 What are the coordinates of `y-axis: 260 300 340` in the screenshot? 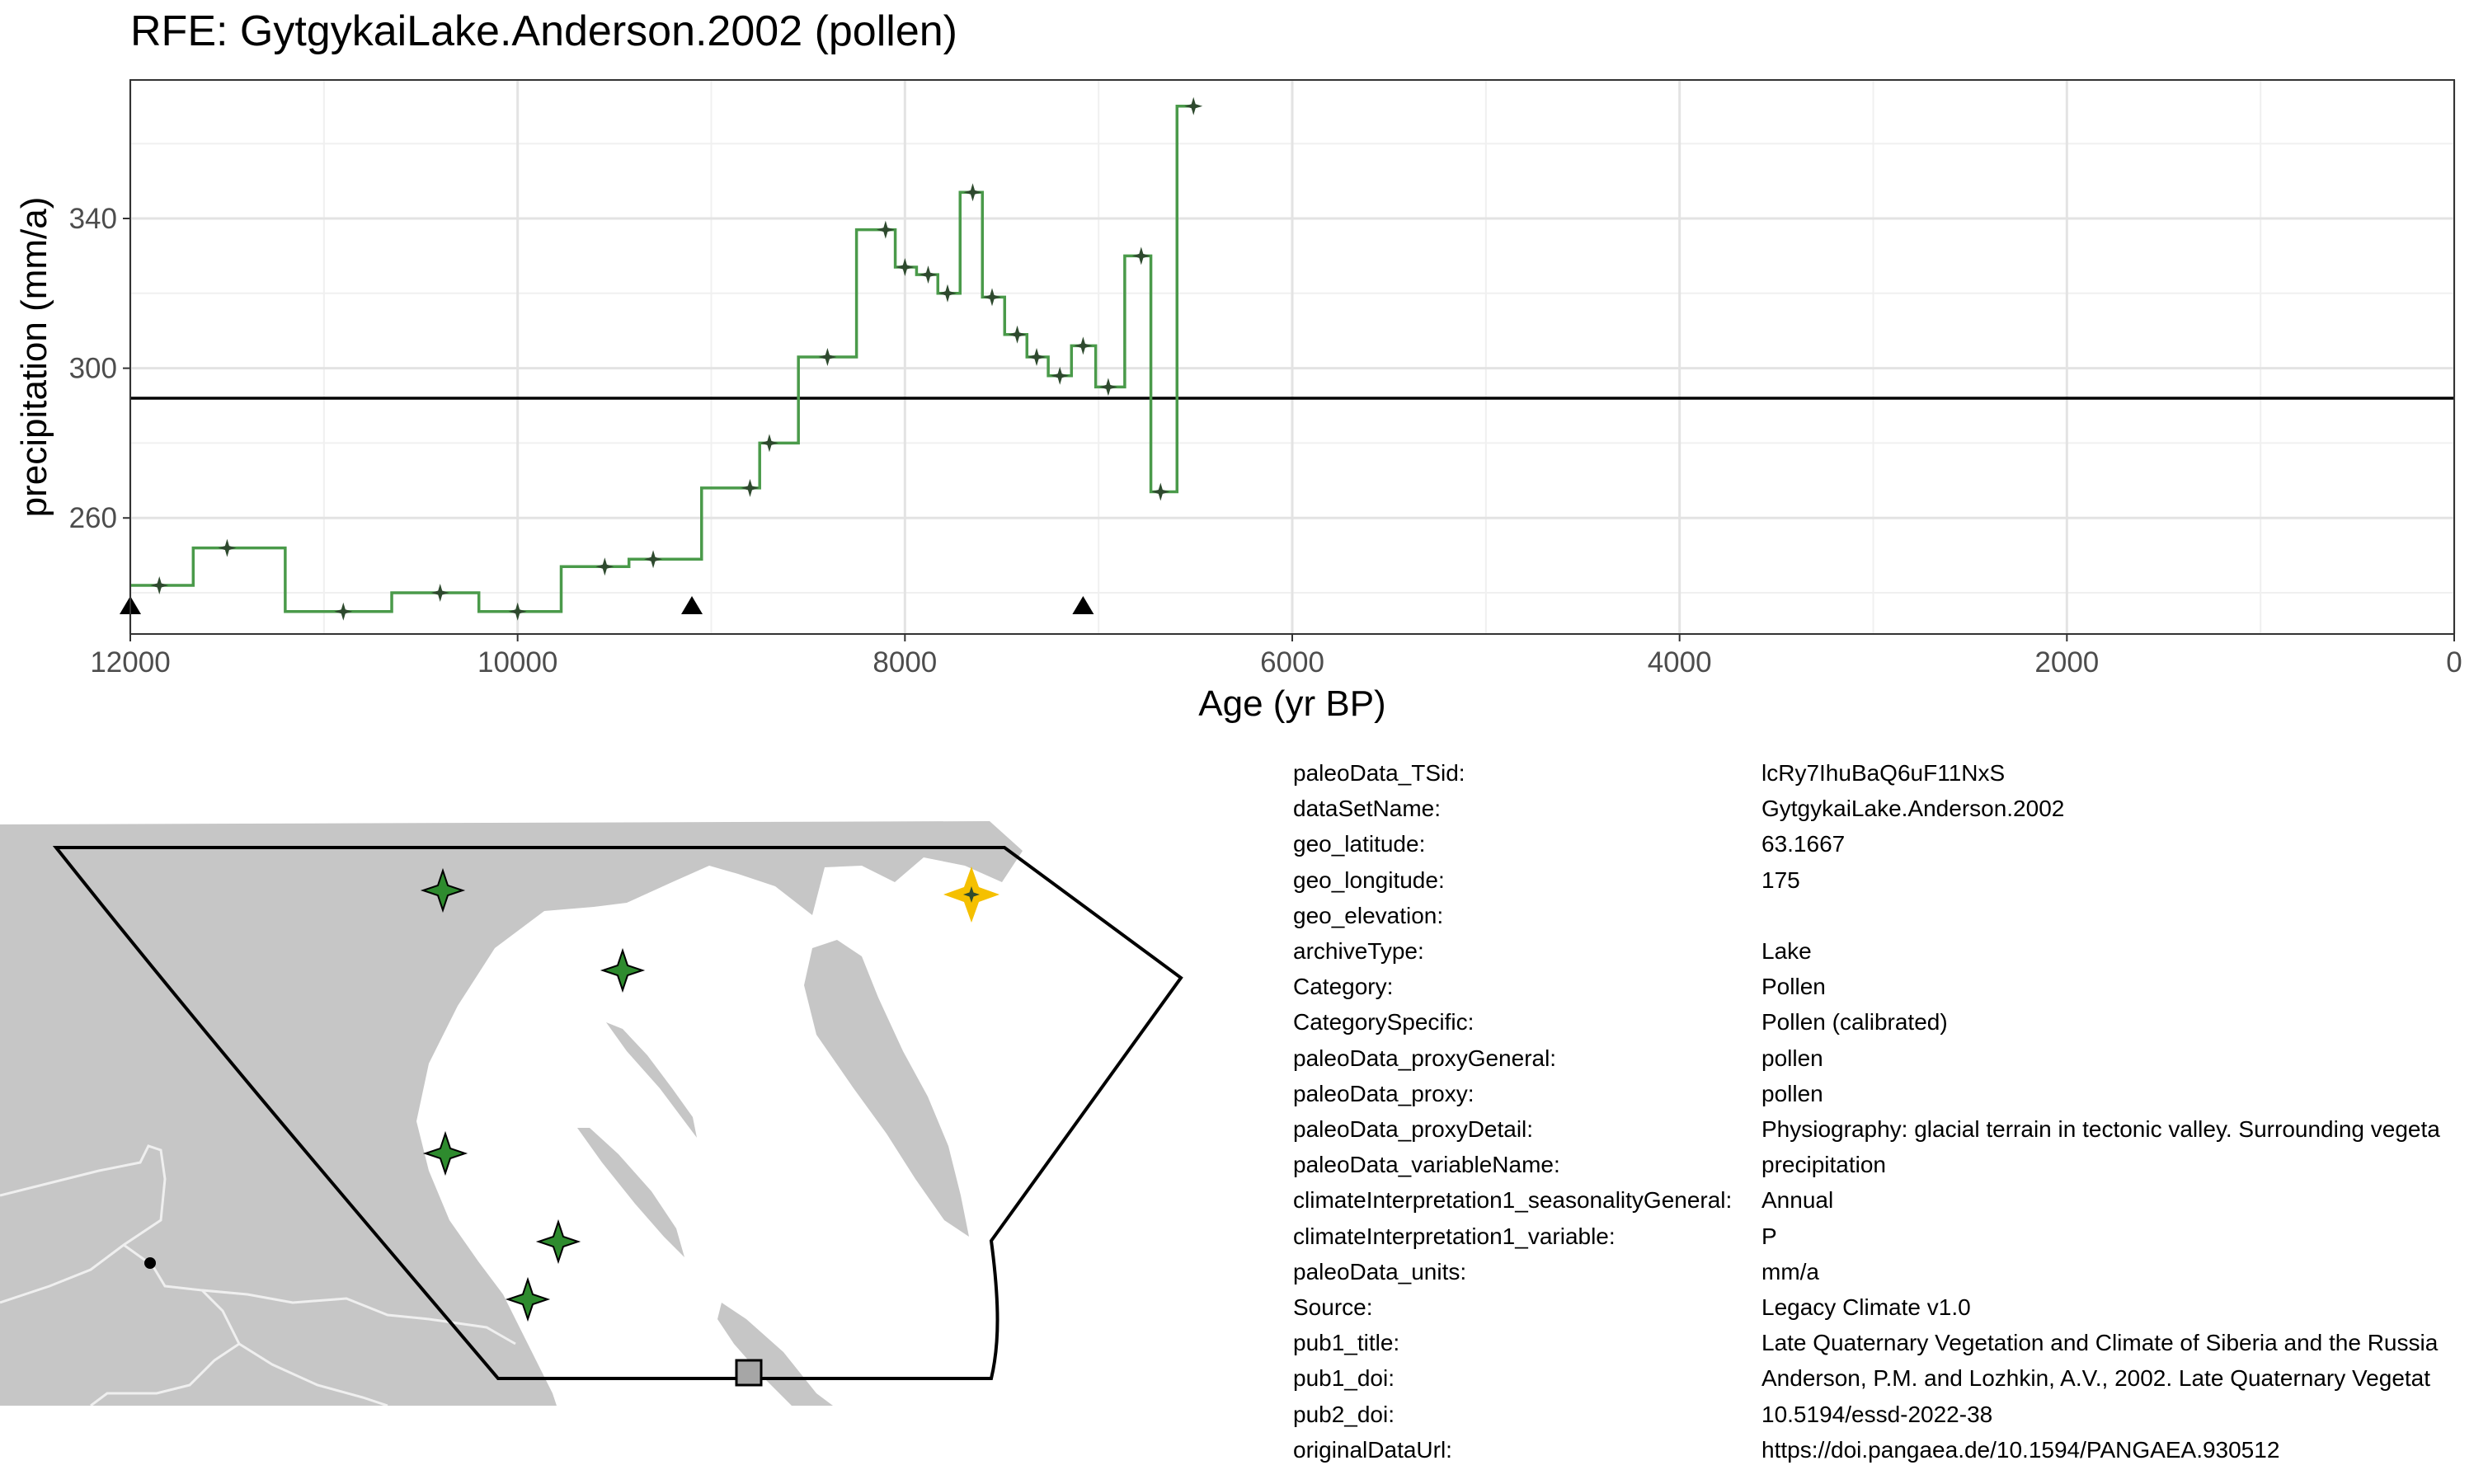 It's located at (99, 368).